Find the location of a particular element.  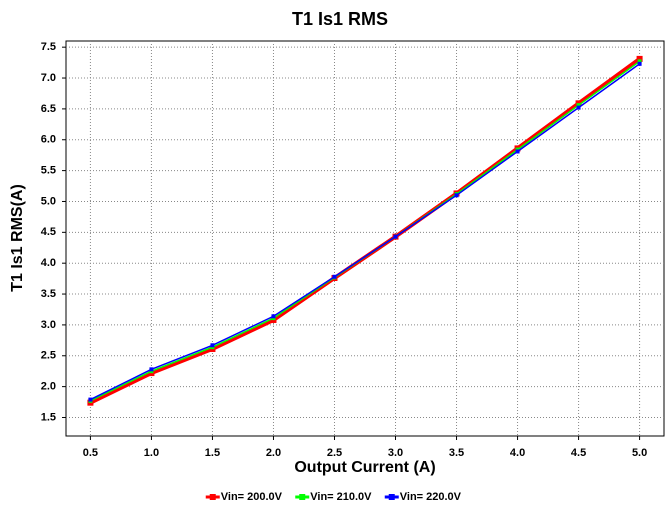

x-tick-label: 4.5 is located at coordinates (578, 453).